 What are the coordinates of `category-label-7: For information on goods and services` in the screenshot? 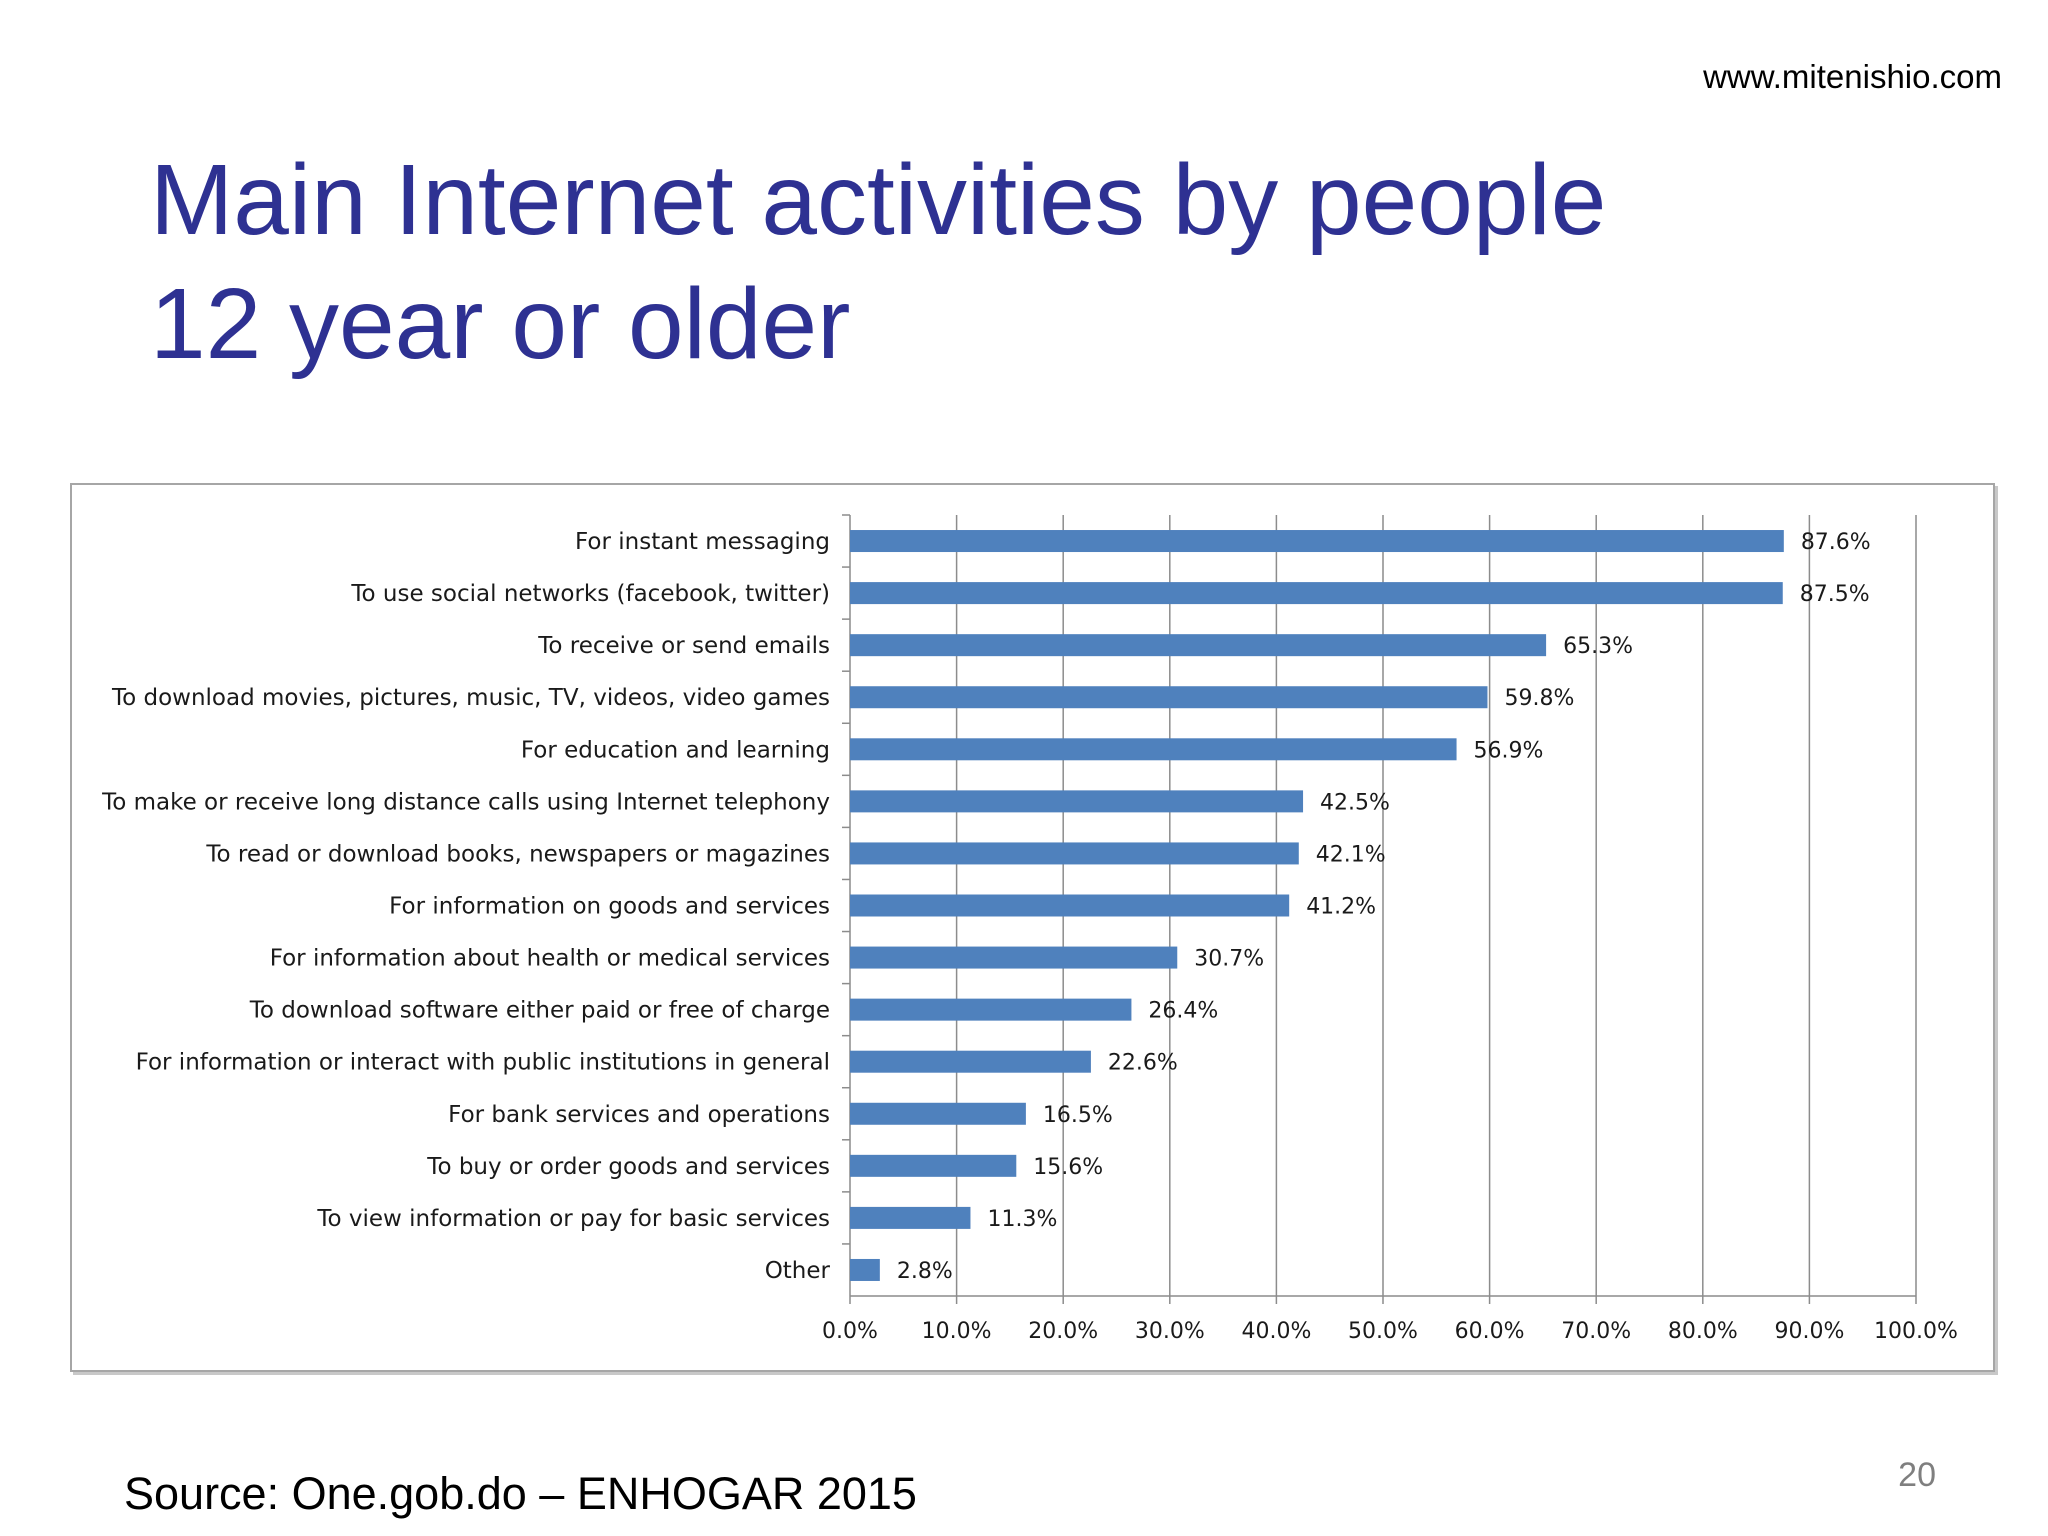 It's located at (609, 907).